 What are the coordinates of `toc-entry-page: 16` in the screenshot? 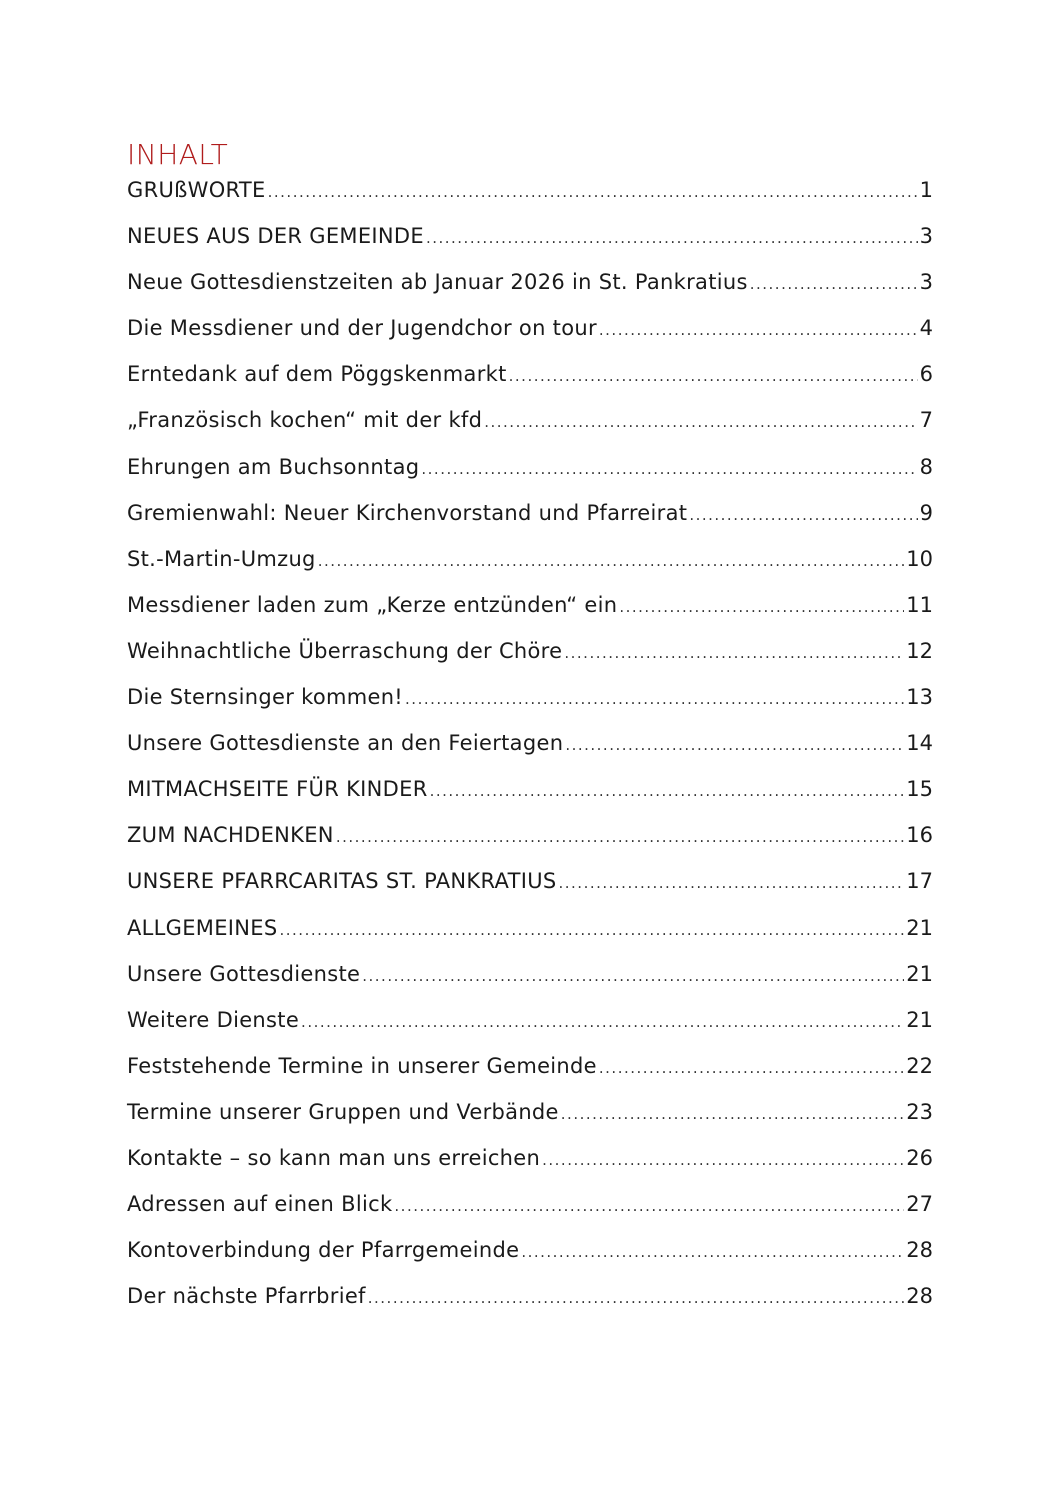 It's located at (919, 835).